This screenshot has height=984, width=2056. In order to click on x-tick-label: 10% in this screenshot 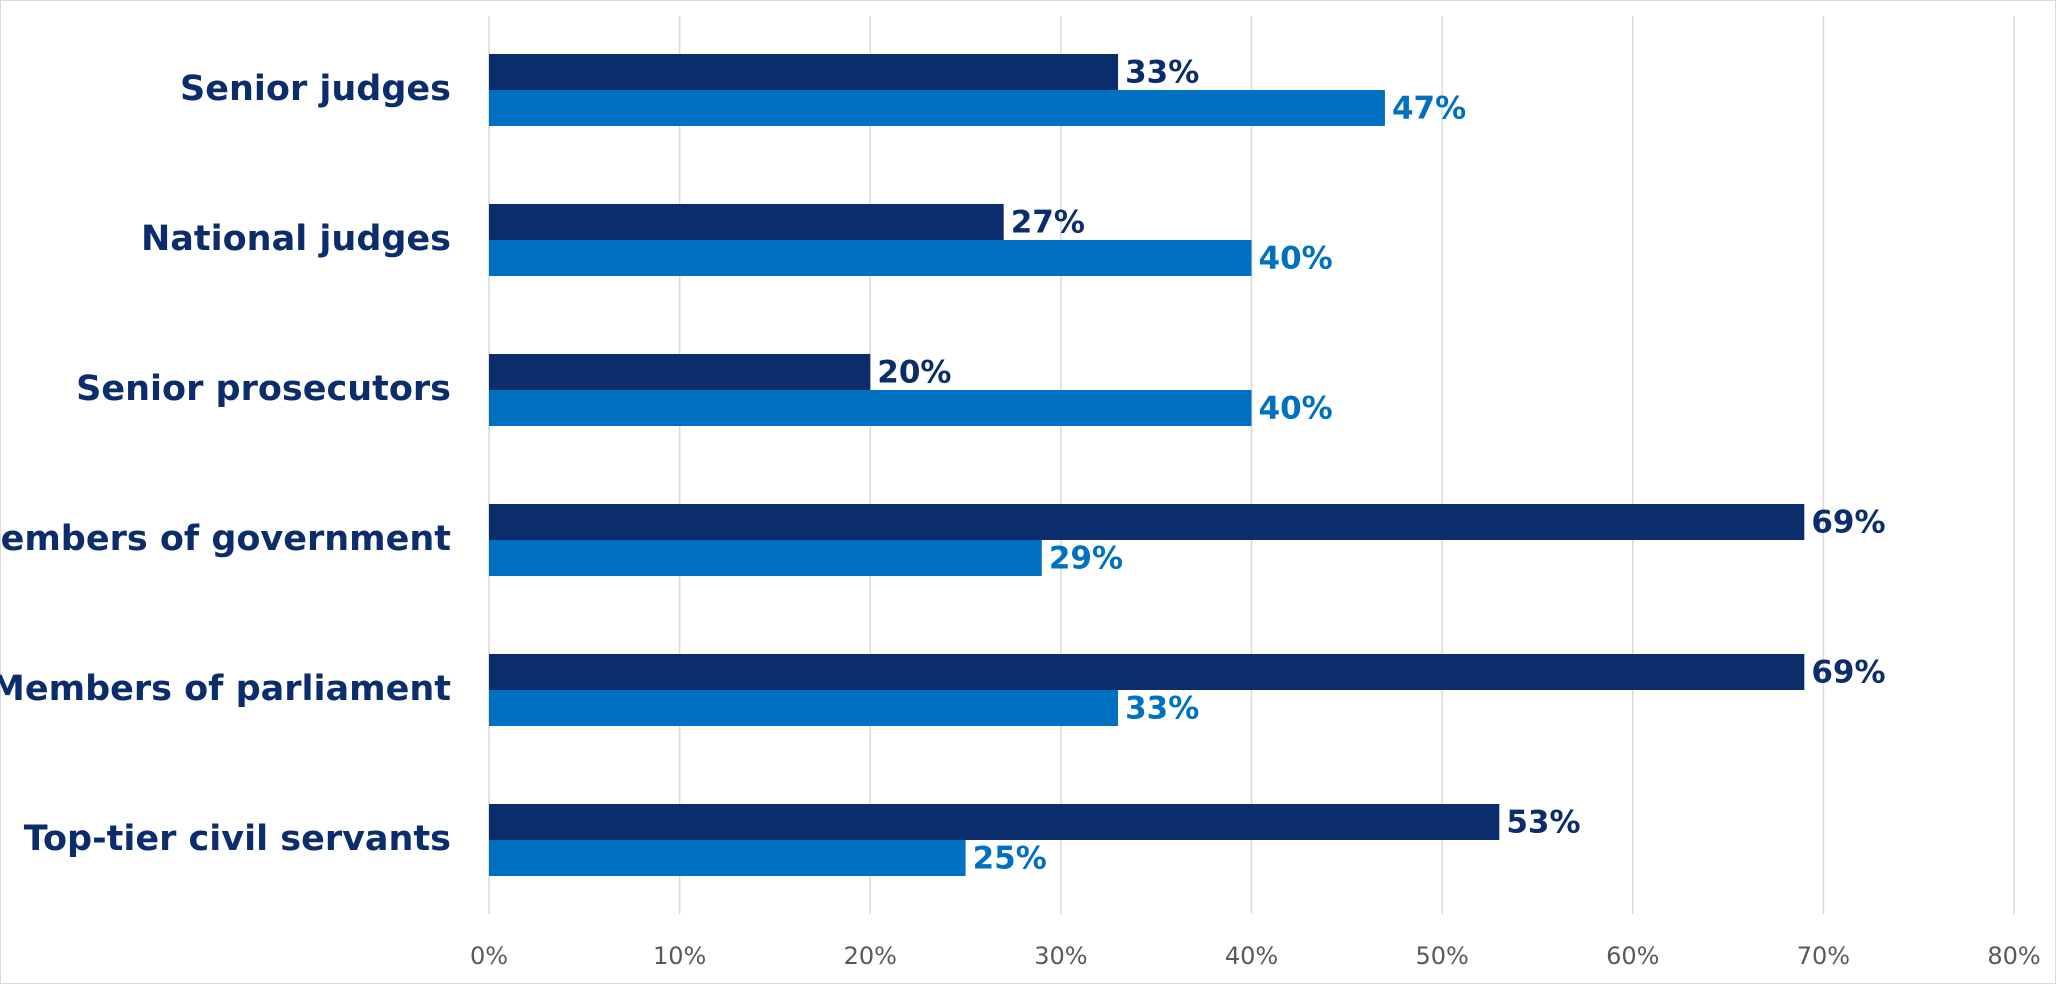, I will do `click(679, 956)`.